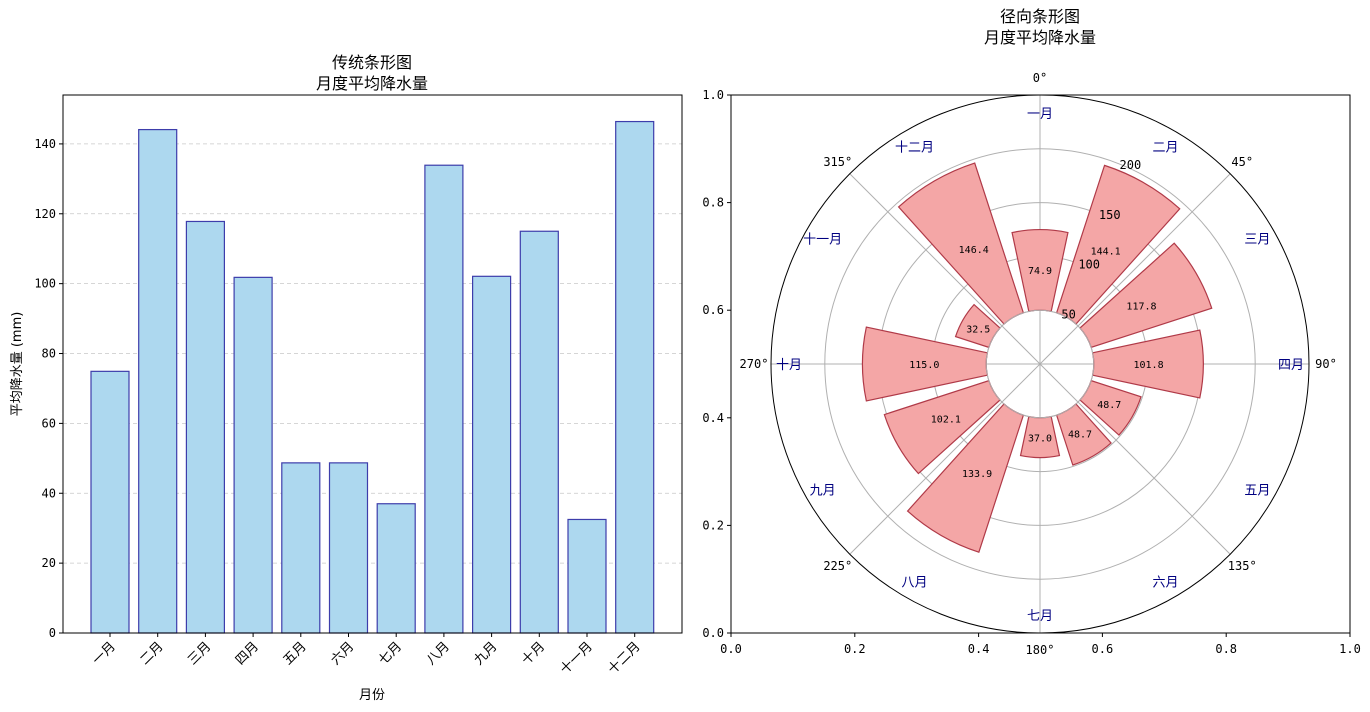 The height and width of the screenshot is (712, 1370). I want to click on polar-inner-ring, so click(1040, 364).